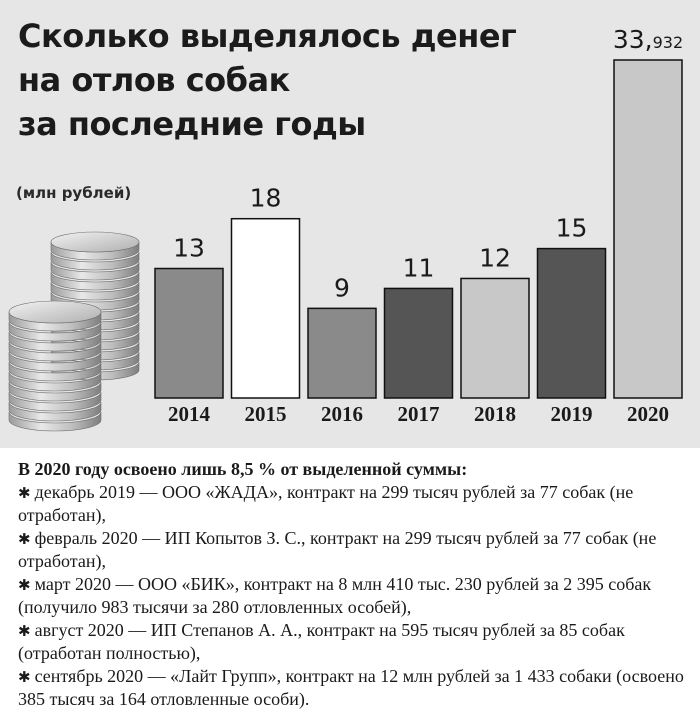 The width and height of the screenshot is (700, 724). What do you see at coordinates (189, 414) in the screenshot?
I see `tick-label-2014: 2014` at bounding box center [189, 414].